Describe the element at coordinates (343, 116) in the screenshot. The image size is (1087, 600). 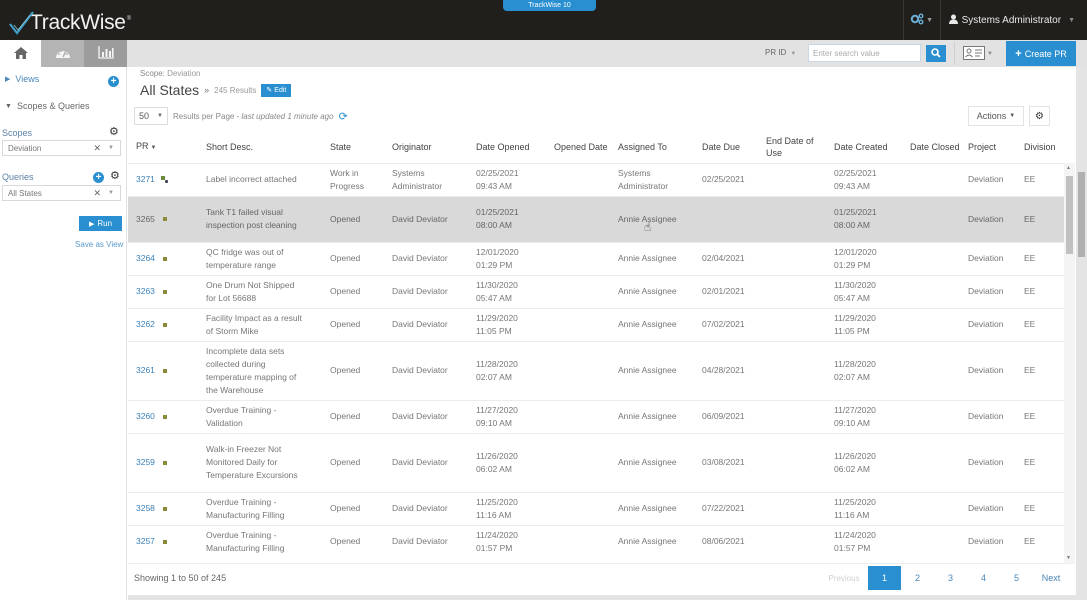
I see `refresh-icon: ⟳` at that location.